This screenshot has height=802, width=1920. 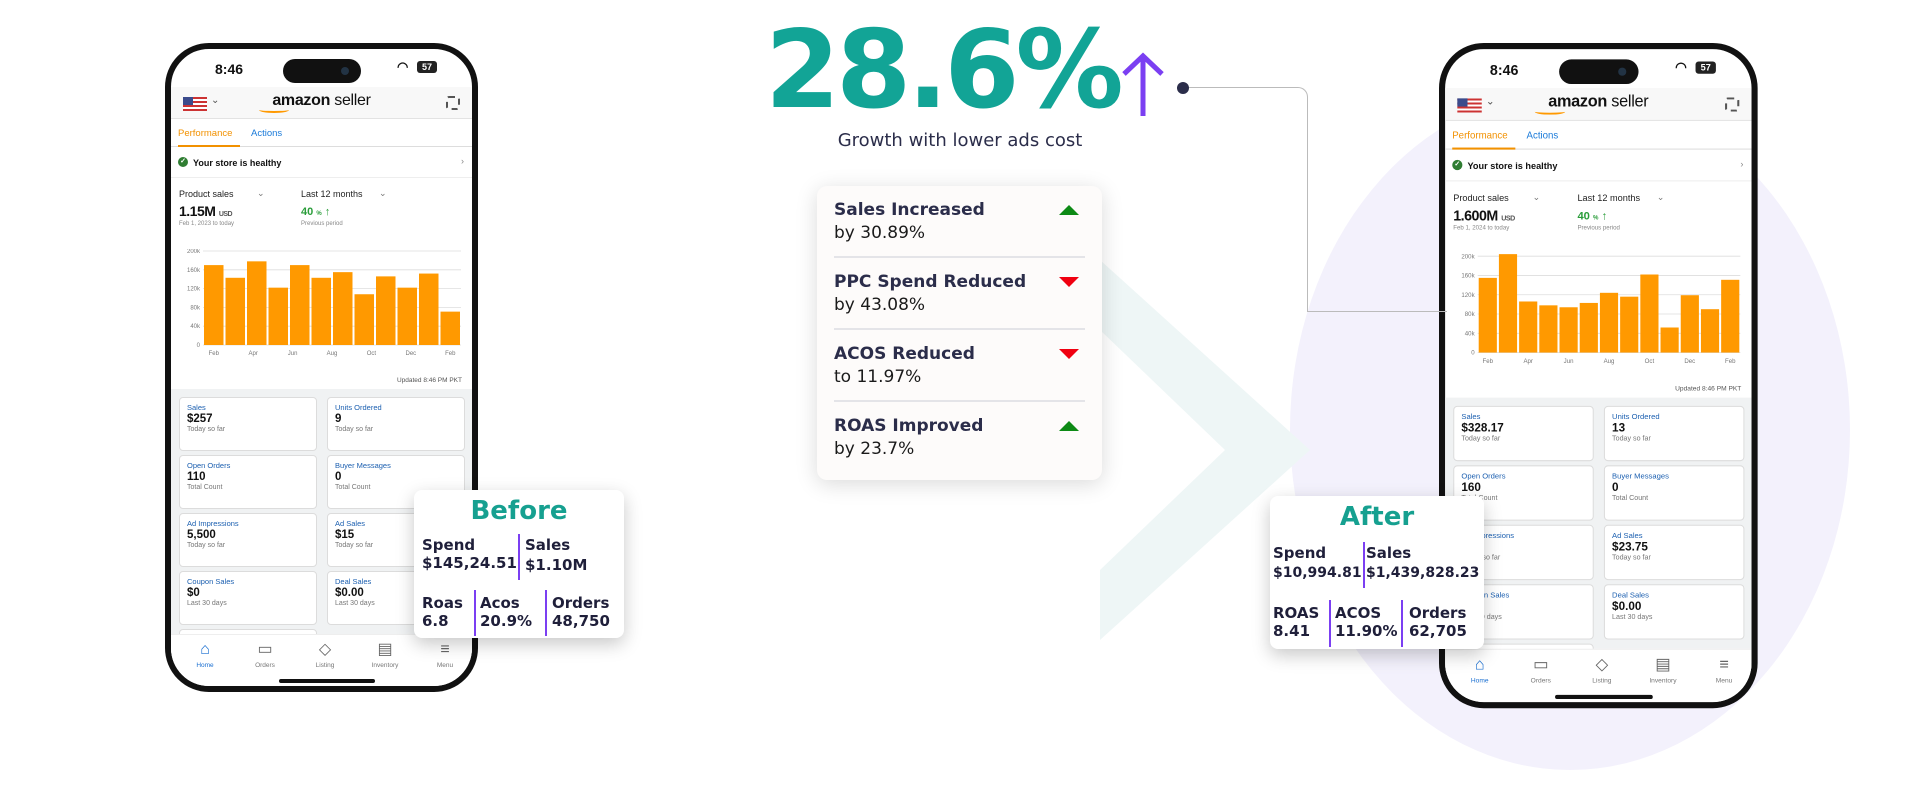 What do you see at coordinates (332, 354) in the screenshot?
I see `x-tick-label: Aug` at bounding box center [332, 354].